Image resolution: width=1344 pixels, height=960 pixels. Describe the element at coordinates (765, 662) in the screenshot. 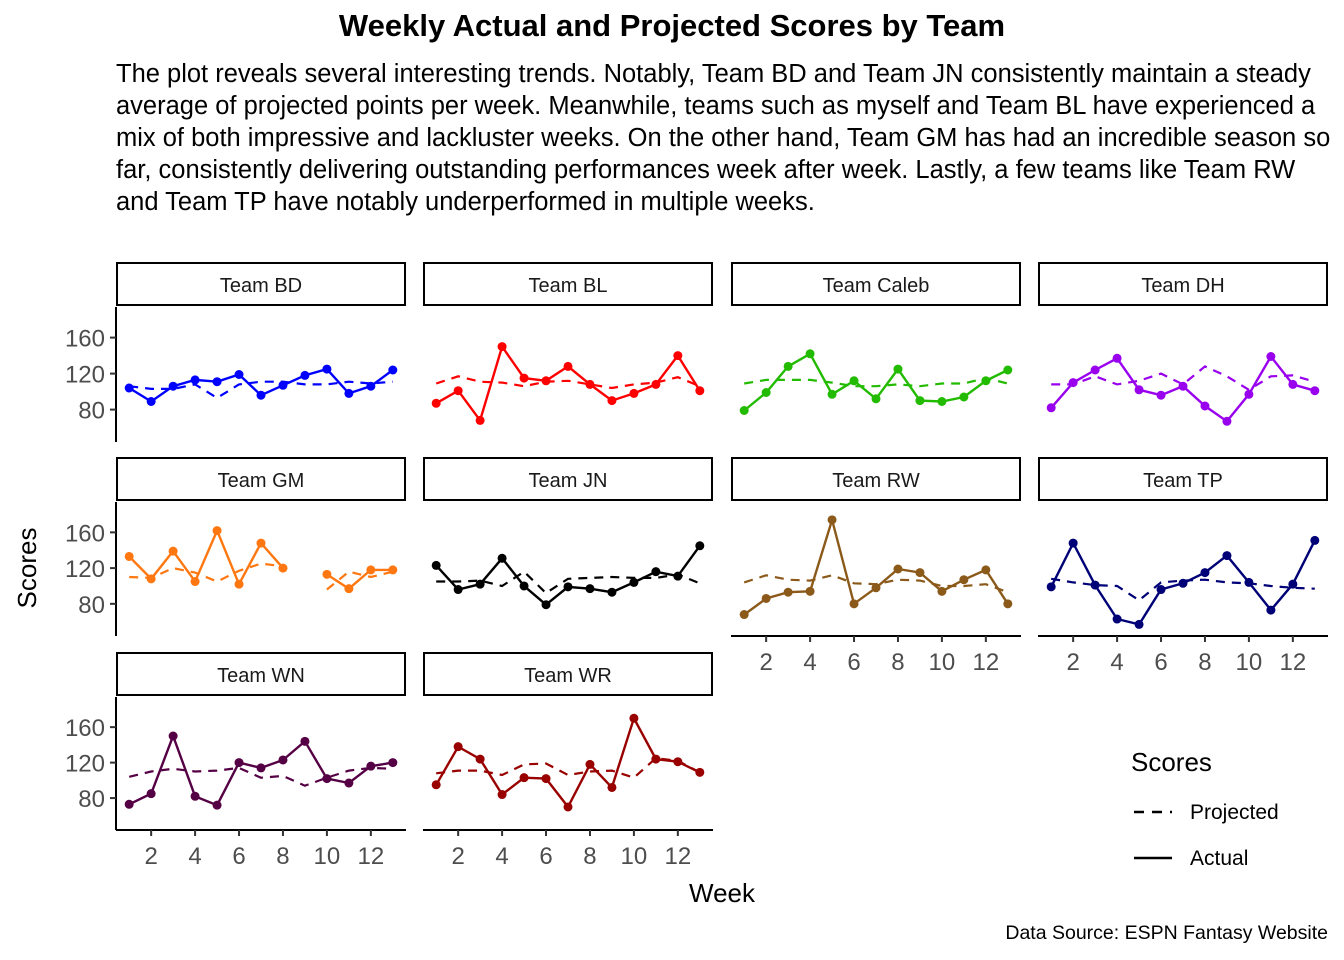

I see `x-tick-label: 2` at that location.